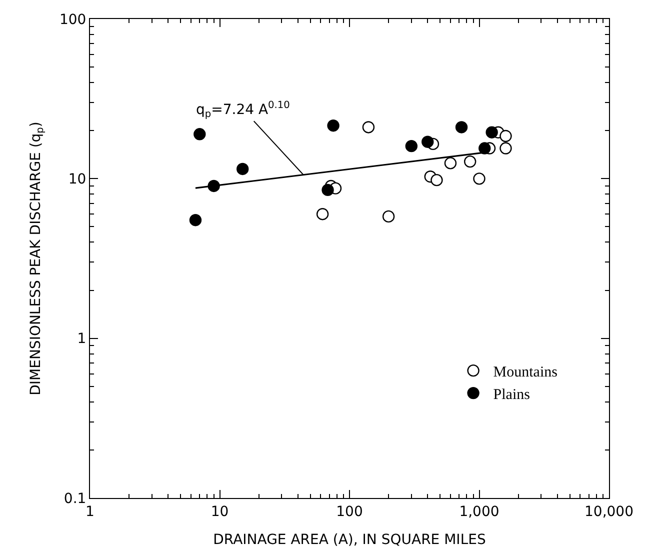  Describe the element at coordinates (81, 339) in the screenshot. I see `y-tick-label: 1` at that location.